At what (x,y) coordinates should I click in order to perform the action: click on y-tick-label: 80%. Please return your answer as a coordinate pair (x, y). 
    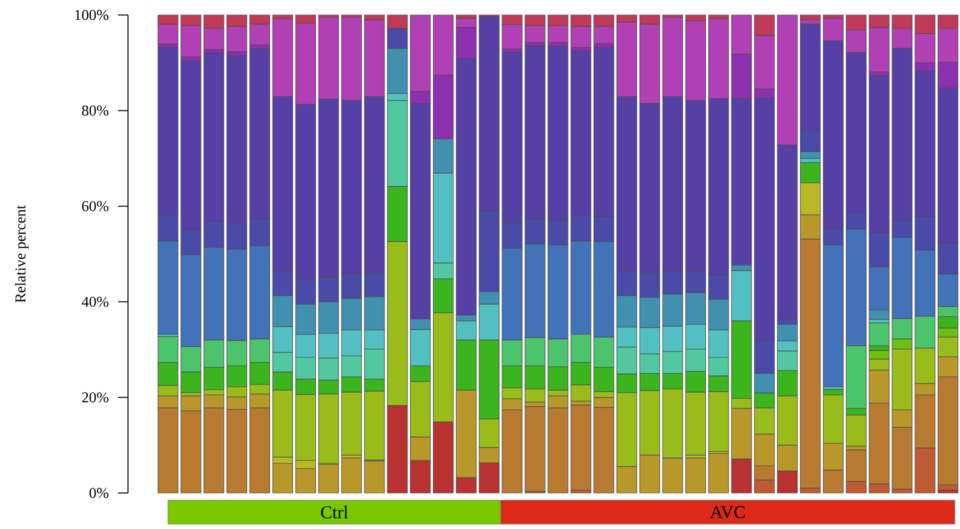
    Looking at the image, I should click on (95, 111).